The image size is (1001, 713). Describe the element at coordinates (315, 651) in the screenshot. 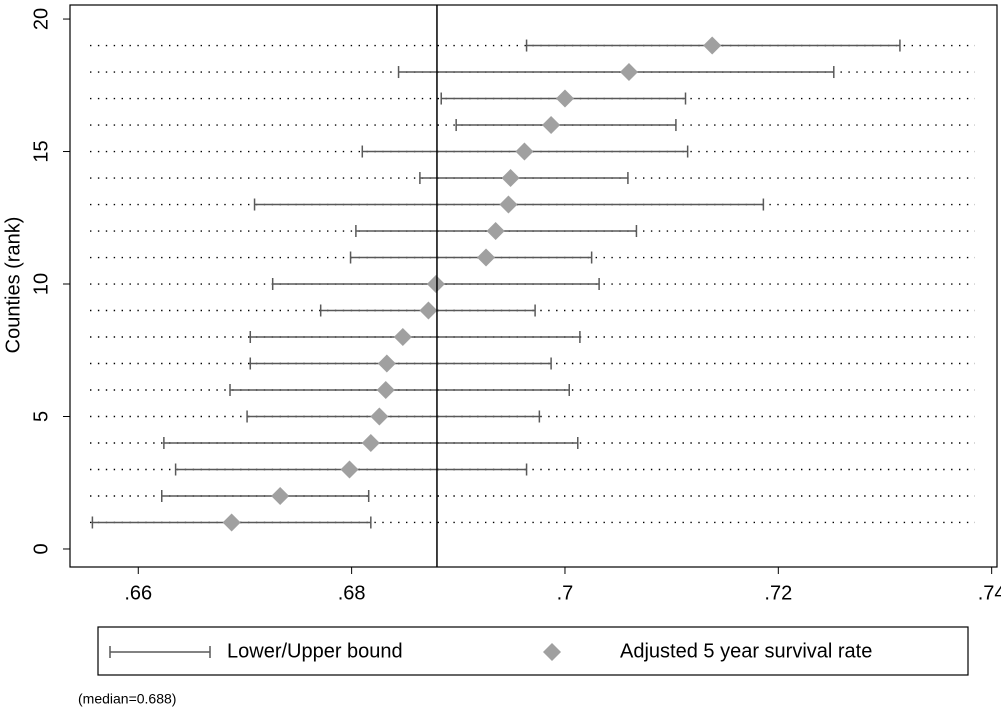

I see `legend-label: Lower/Upper bound` at that location.